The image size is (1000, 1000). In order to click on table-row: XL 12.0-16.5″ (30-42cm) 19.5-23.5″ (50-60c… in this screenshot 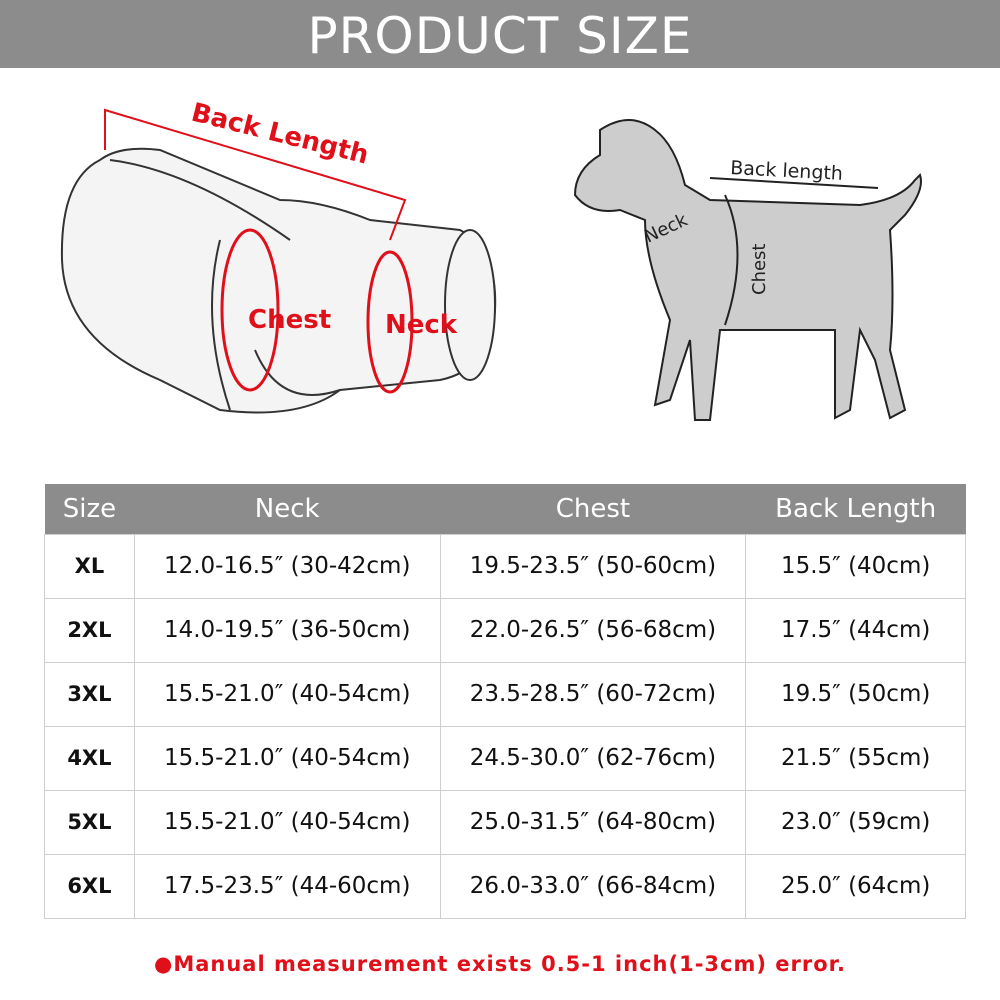, I will do `click(505, 566)`.